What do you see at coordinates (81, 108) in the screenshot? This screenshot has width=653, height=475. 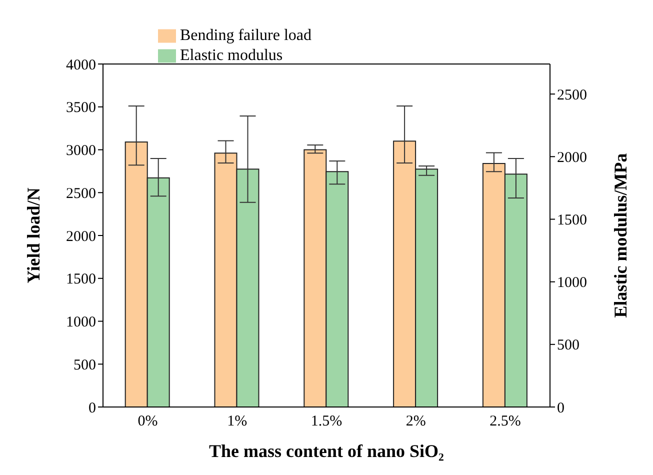 I see `y-tick-label: 3500` at bounding box center [81, 108].